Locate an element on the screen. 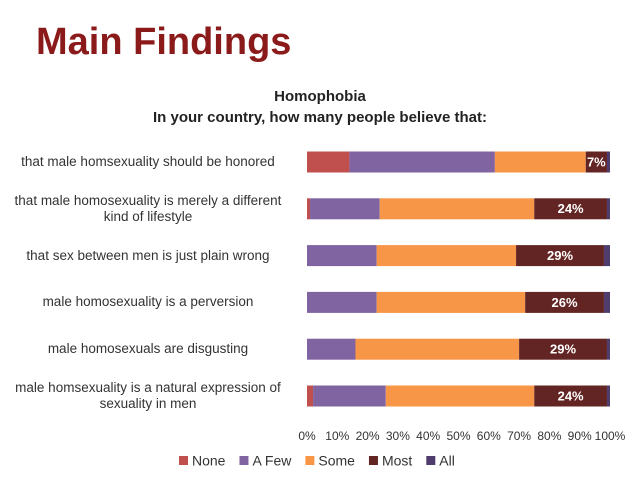  x-tick-label: 60% is located at coordinates (489, 436).